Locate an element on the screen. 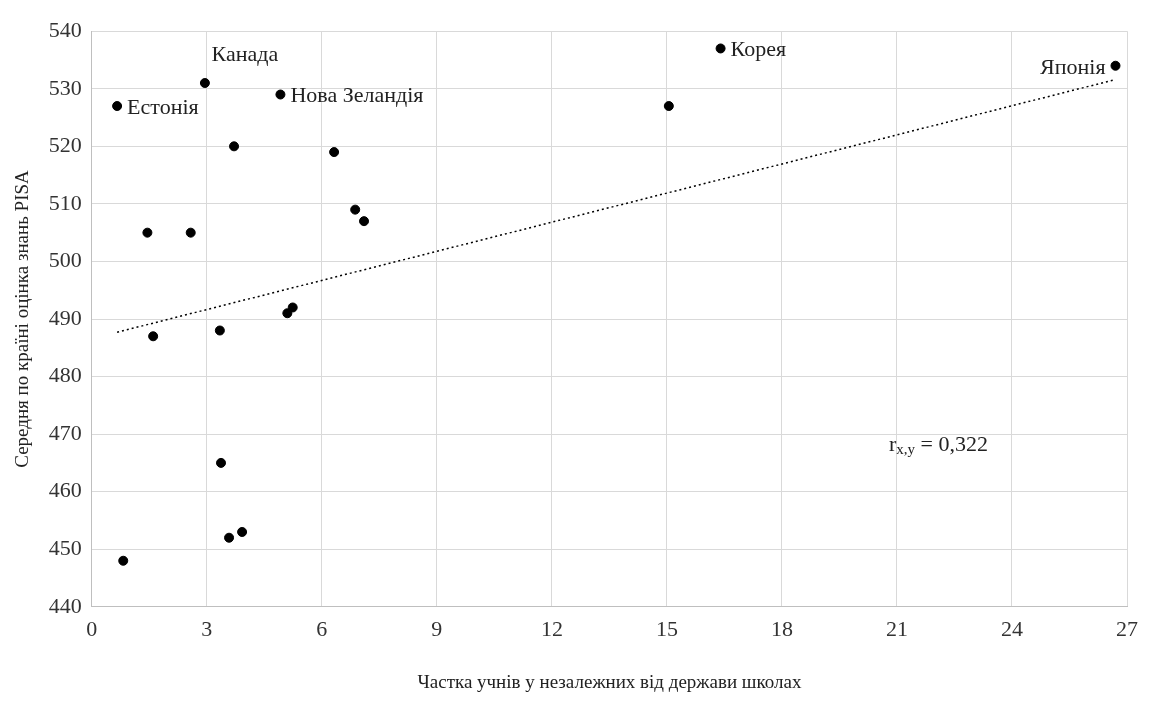 This screenshot has height=713, width=1157. x-tick-label: 24 is located at coordinates (1011, 628).